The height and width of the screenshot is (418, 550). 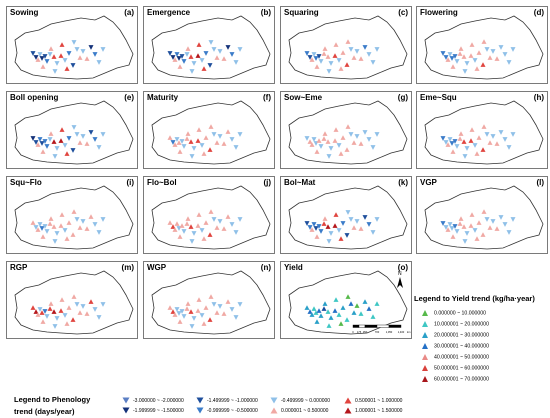 I want to click on panel-title: Flo~Bol, so click(x=162, y=182).